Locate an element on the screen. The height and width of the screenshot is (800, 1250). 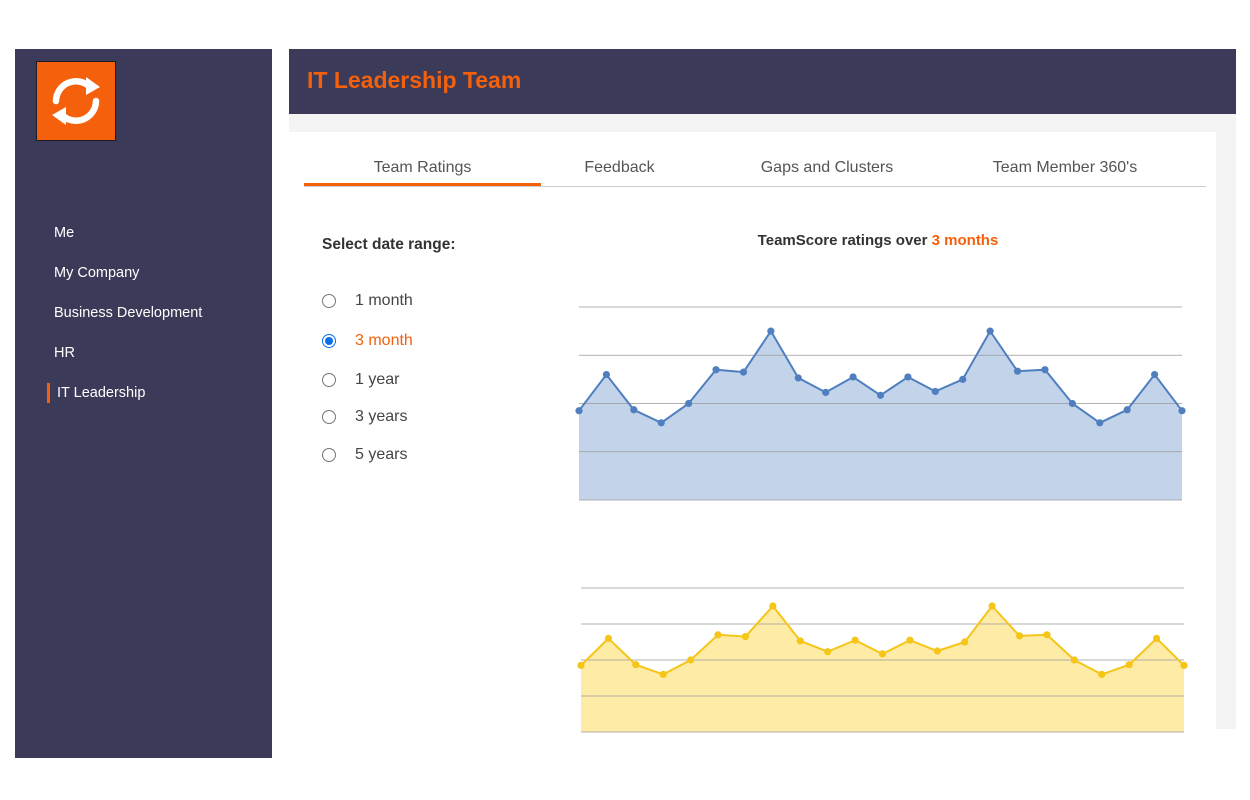
chart-title-range: 3 months is located at coordinates (965, 240).